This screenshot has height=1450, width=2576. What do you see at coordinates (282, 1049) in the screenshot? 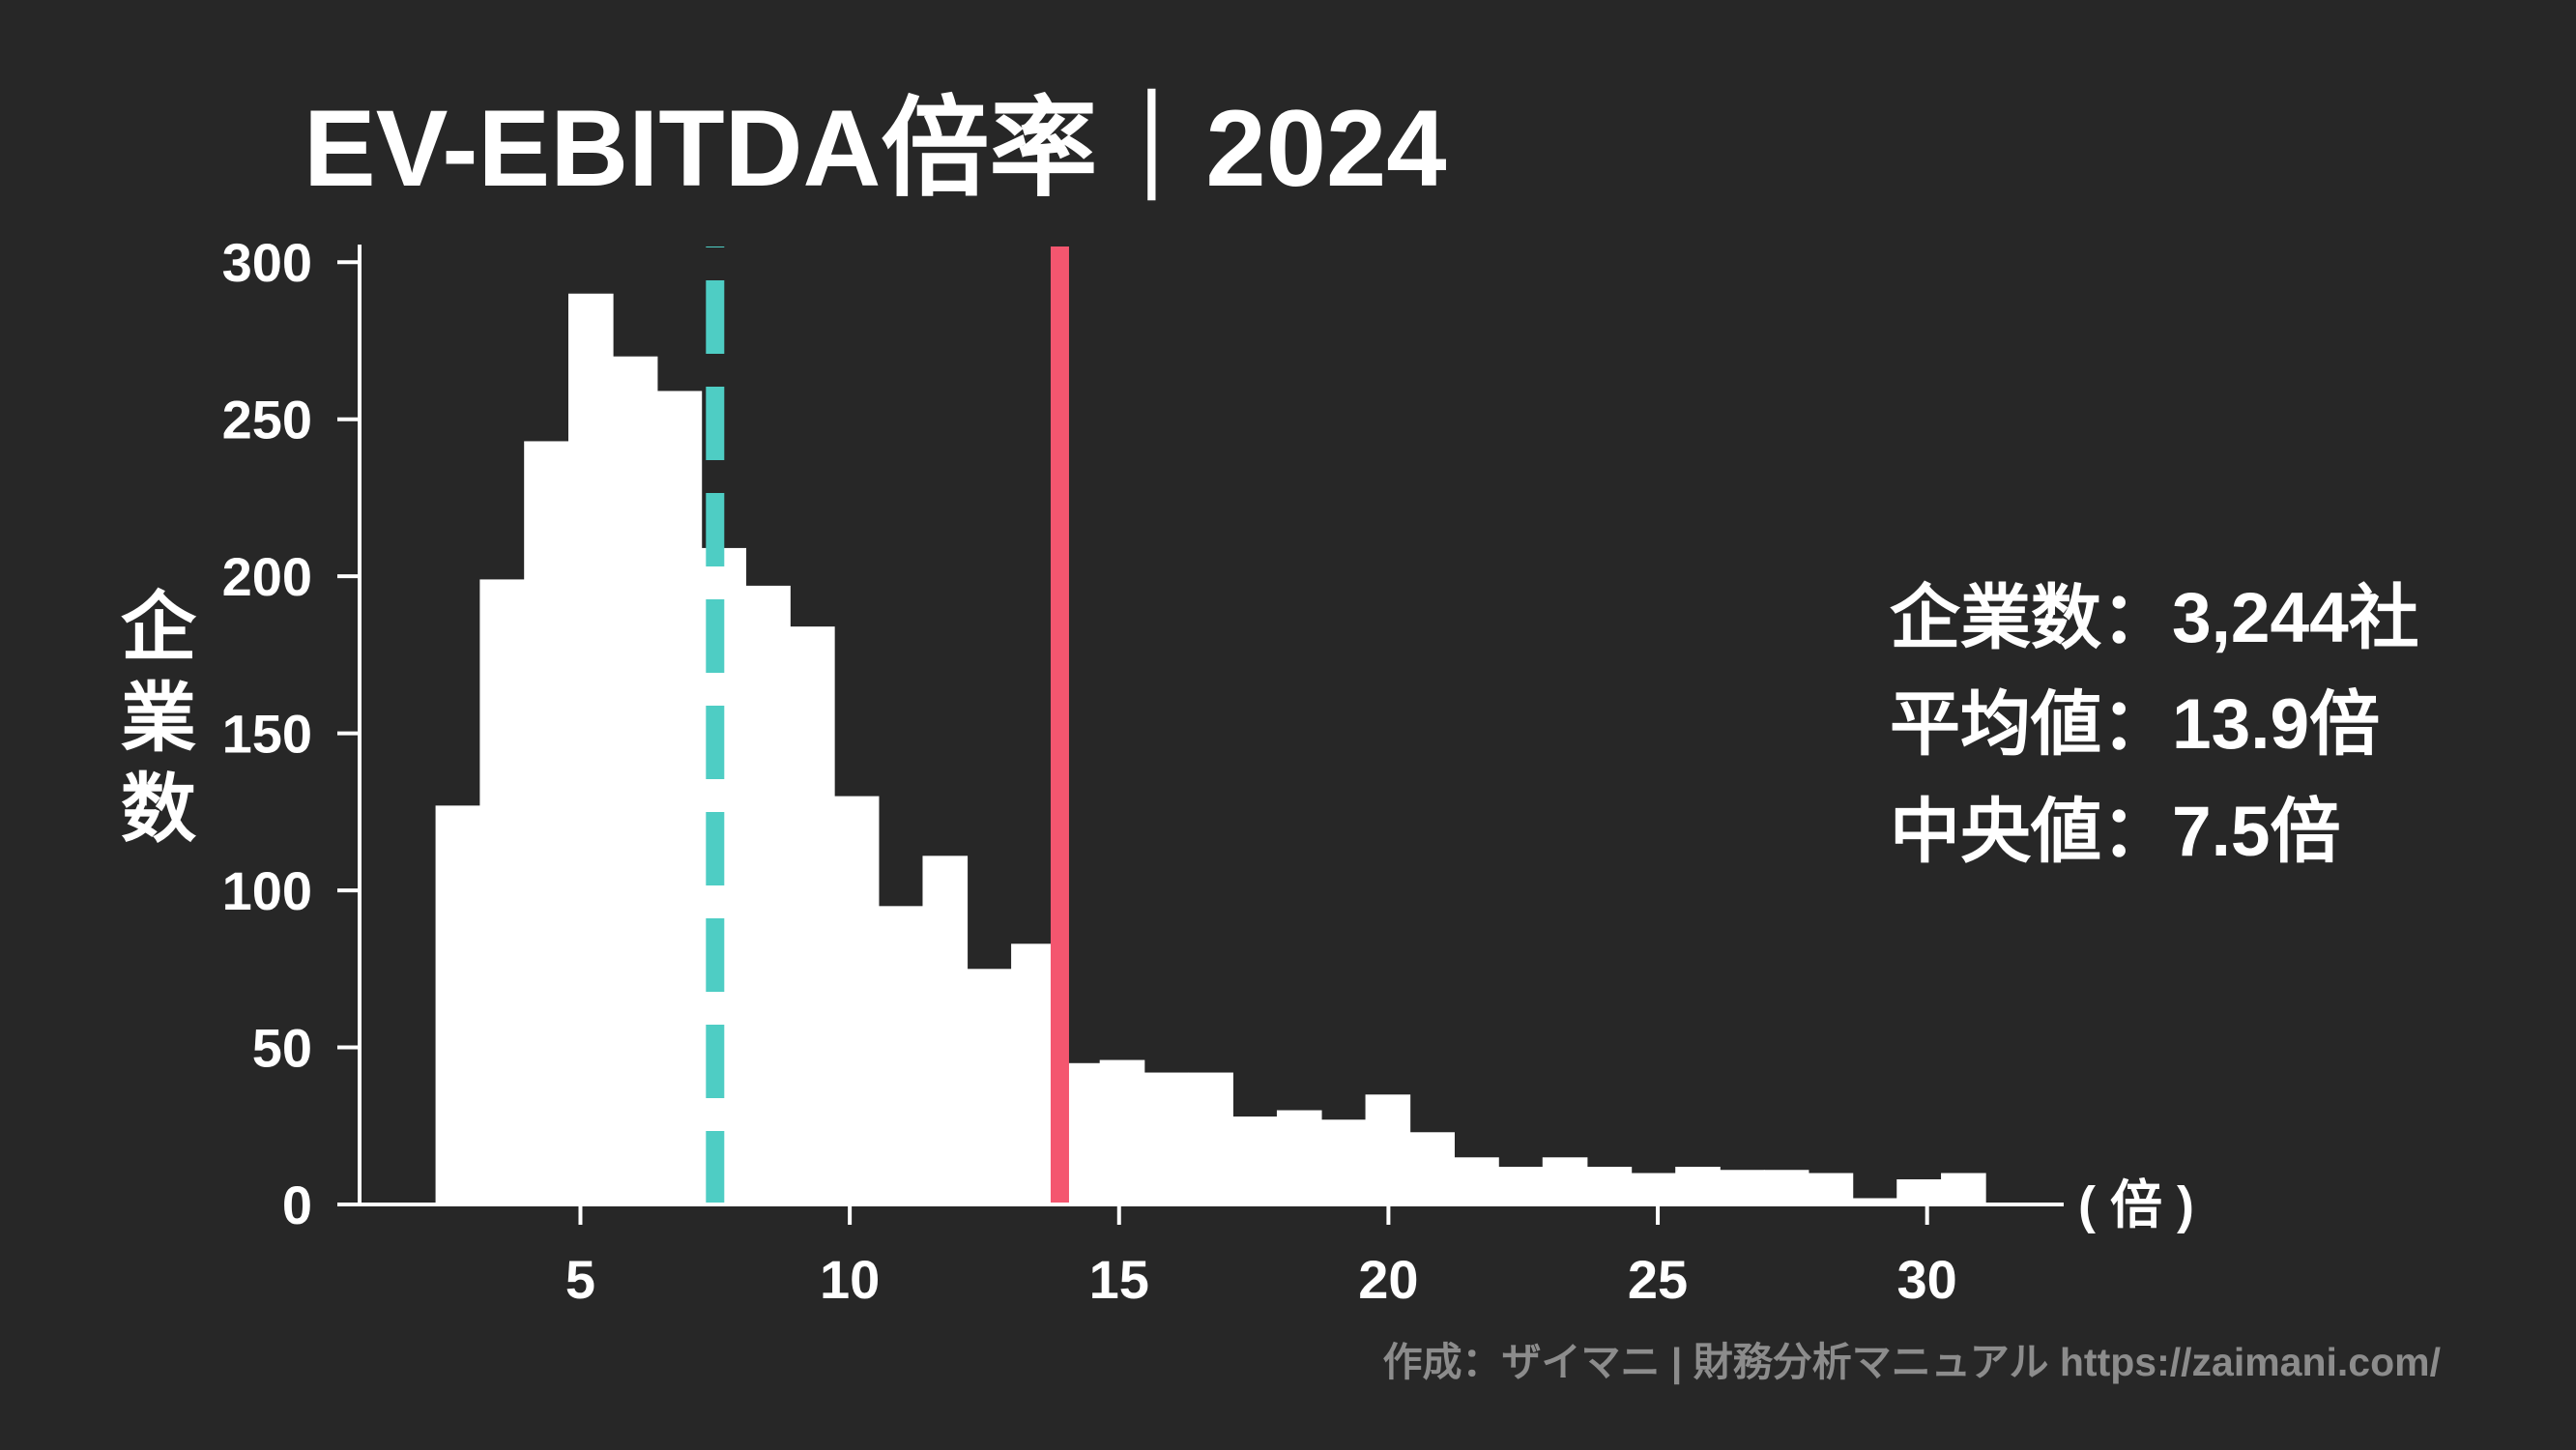
I see `y-tick-label: 50` at bounding box center [282, 1049].